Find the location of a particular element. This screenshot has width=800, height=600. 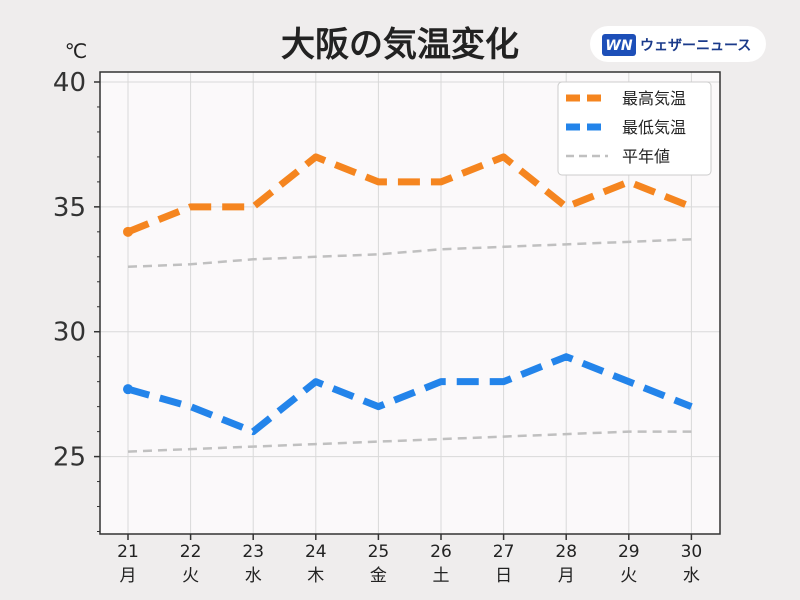

x-tick-weekday-label: 日 is located at coordinates (503, 576).